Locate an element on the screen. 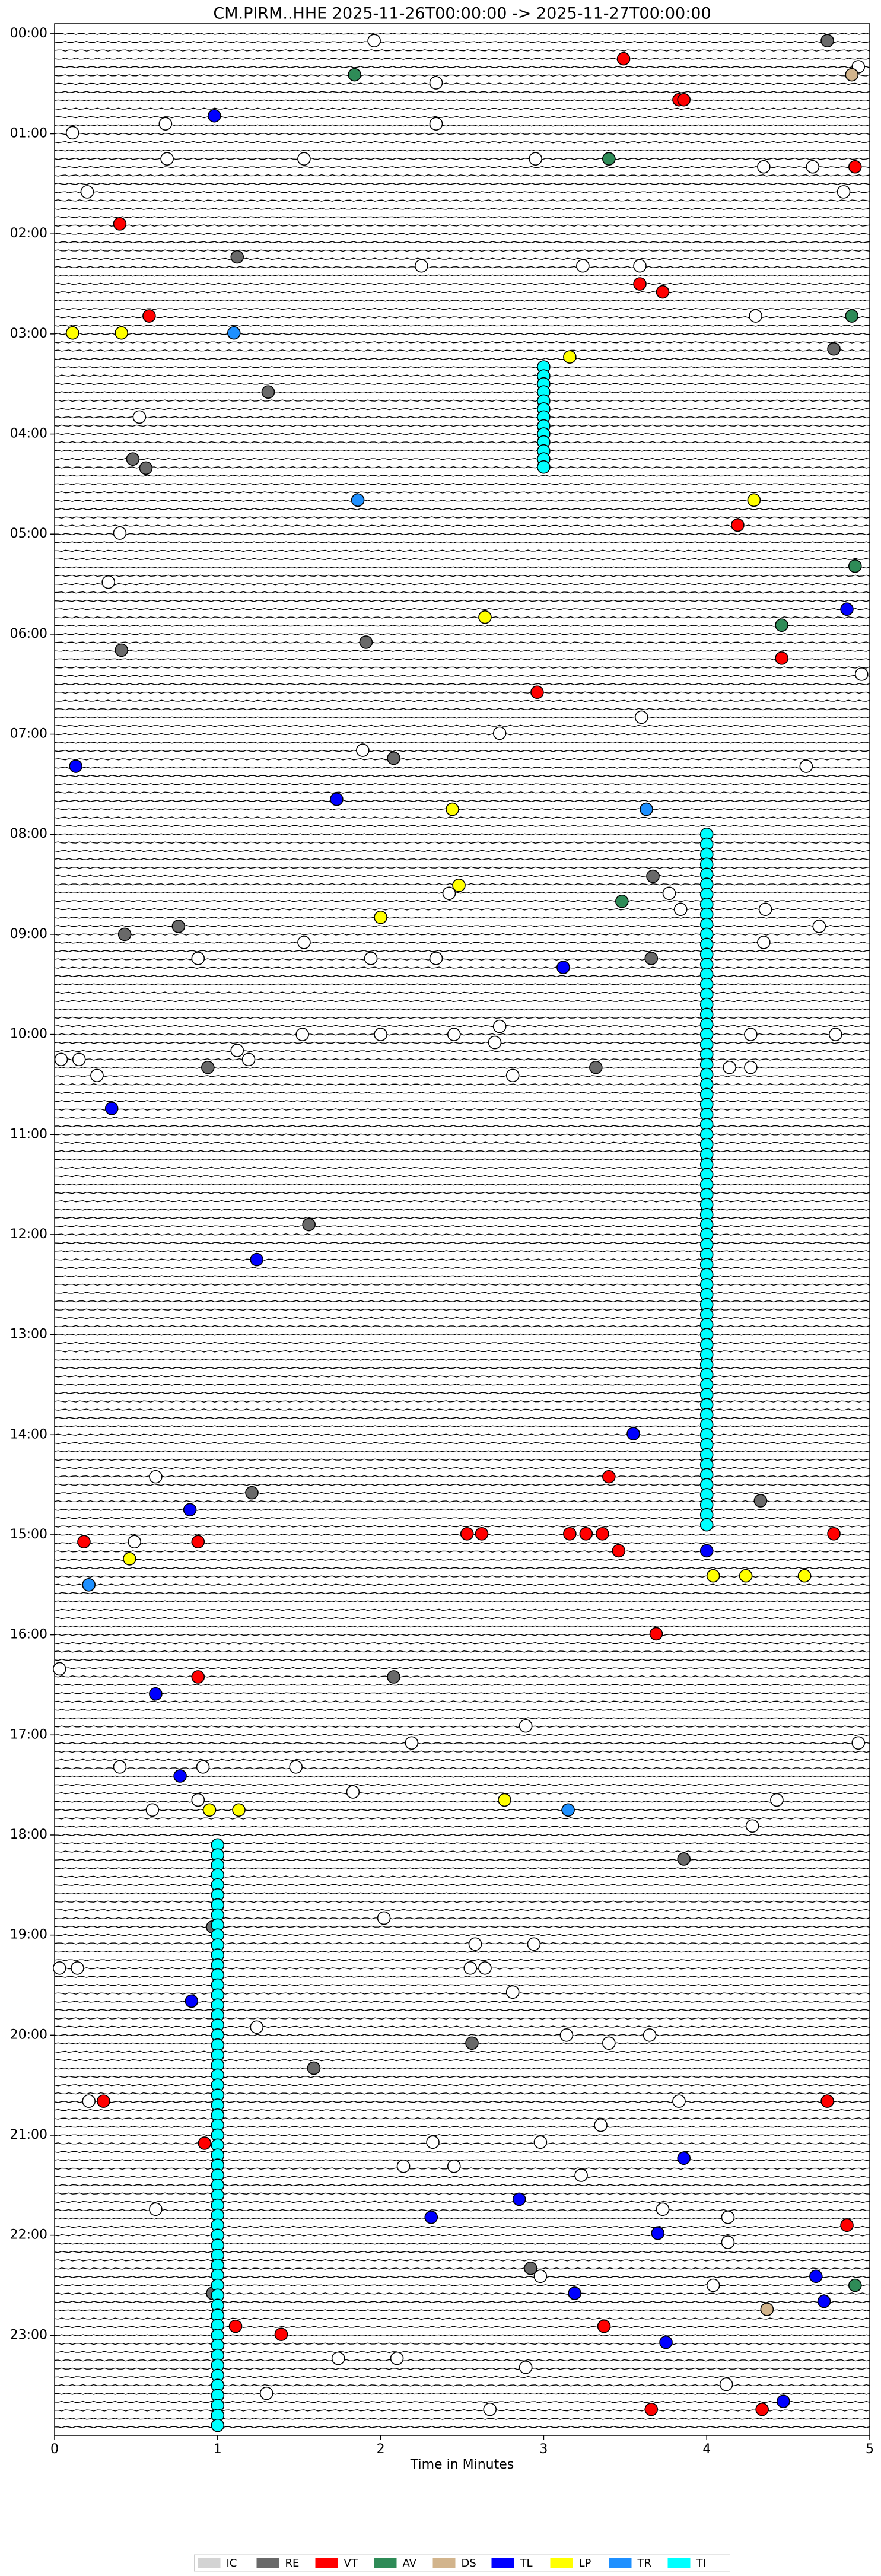  y-tick-label: 14:00 is located at coordinates (28, 1434).